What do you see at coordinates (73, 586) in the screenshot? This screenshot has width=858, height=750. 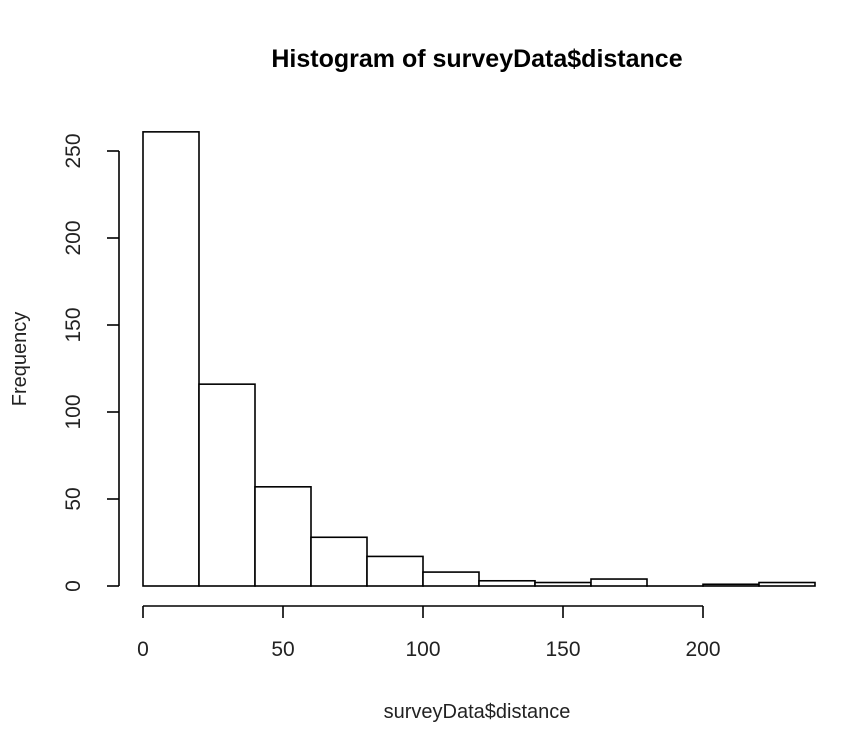 I see `y-tick-label: 0` at bounding box center [73, 586].